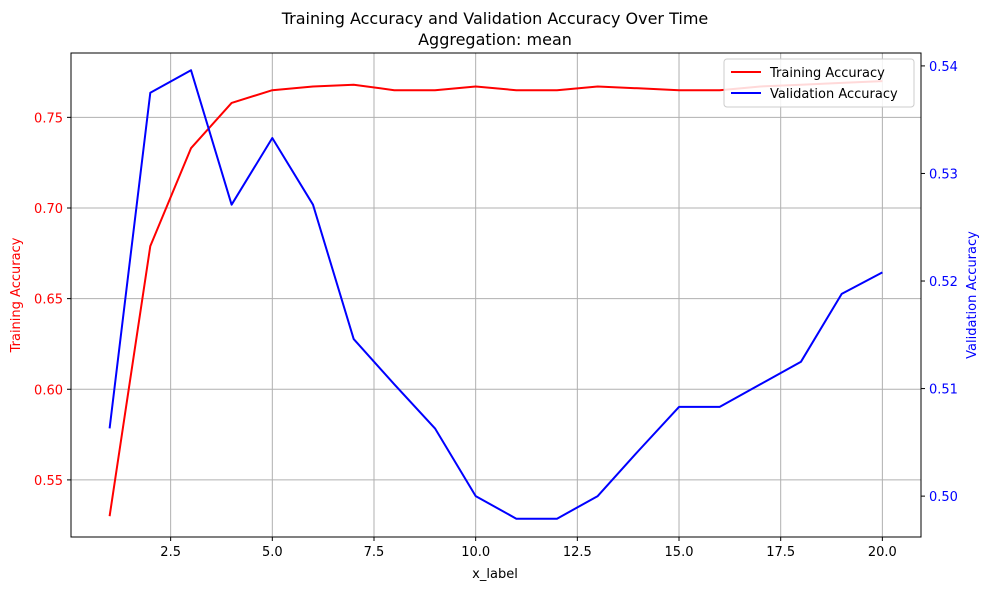  I want to click on right-y-axis-ticks: 0.50 0.51 0.52 0.53 0.54, so click(939, 282).